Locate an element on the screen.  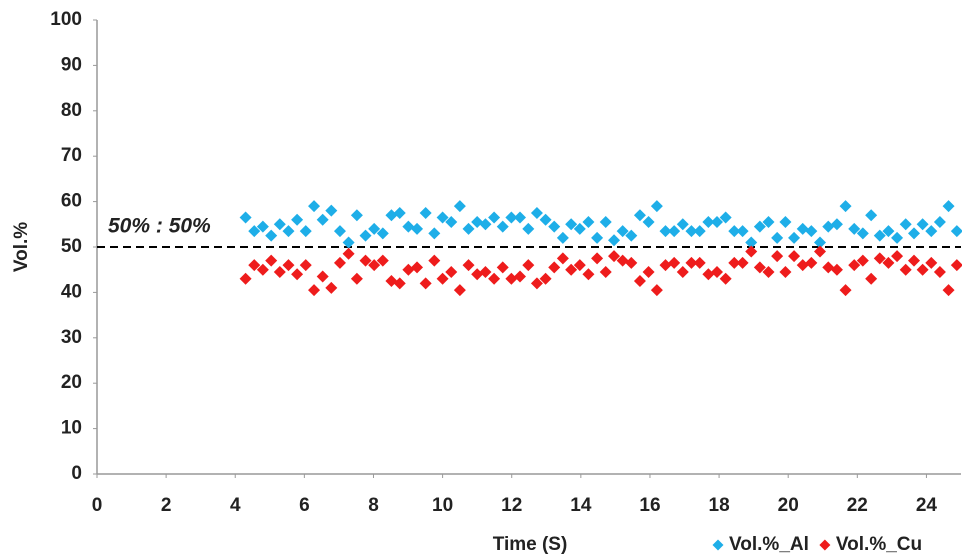
y-tick-label: 70 is located at coordinates (71, 155).